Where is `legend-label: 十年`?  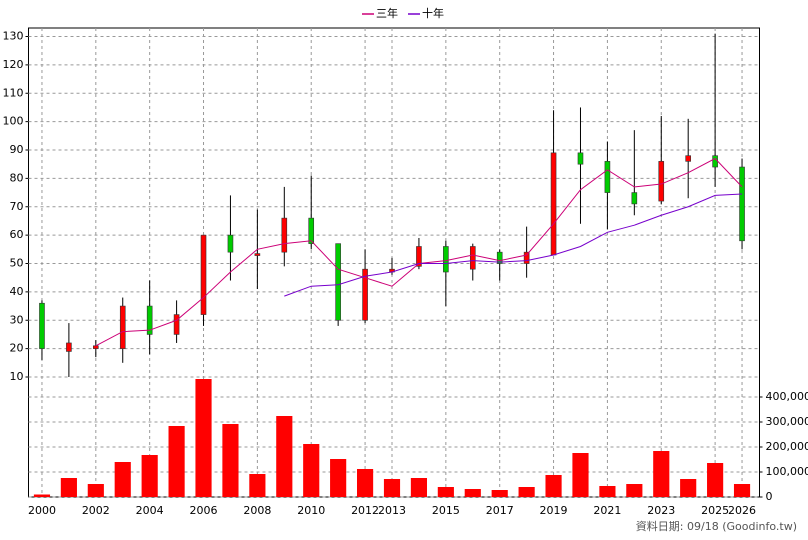 legend-label: 十年 is located at coordinates (433, 13).